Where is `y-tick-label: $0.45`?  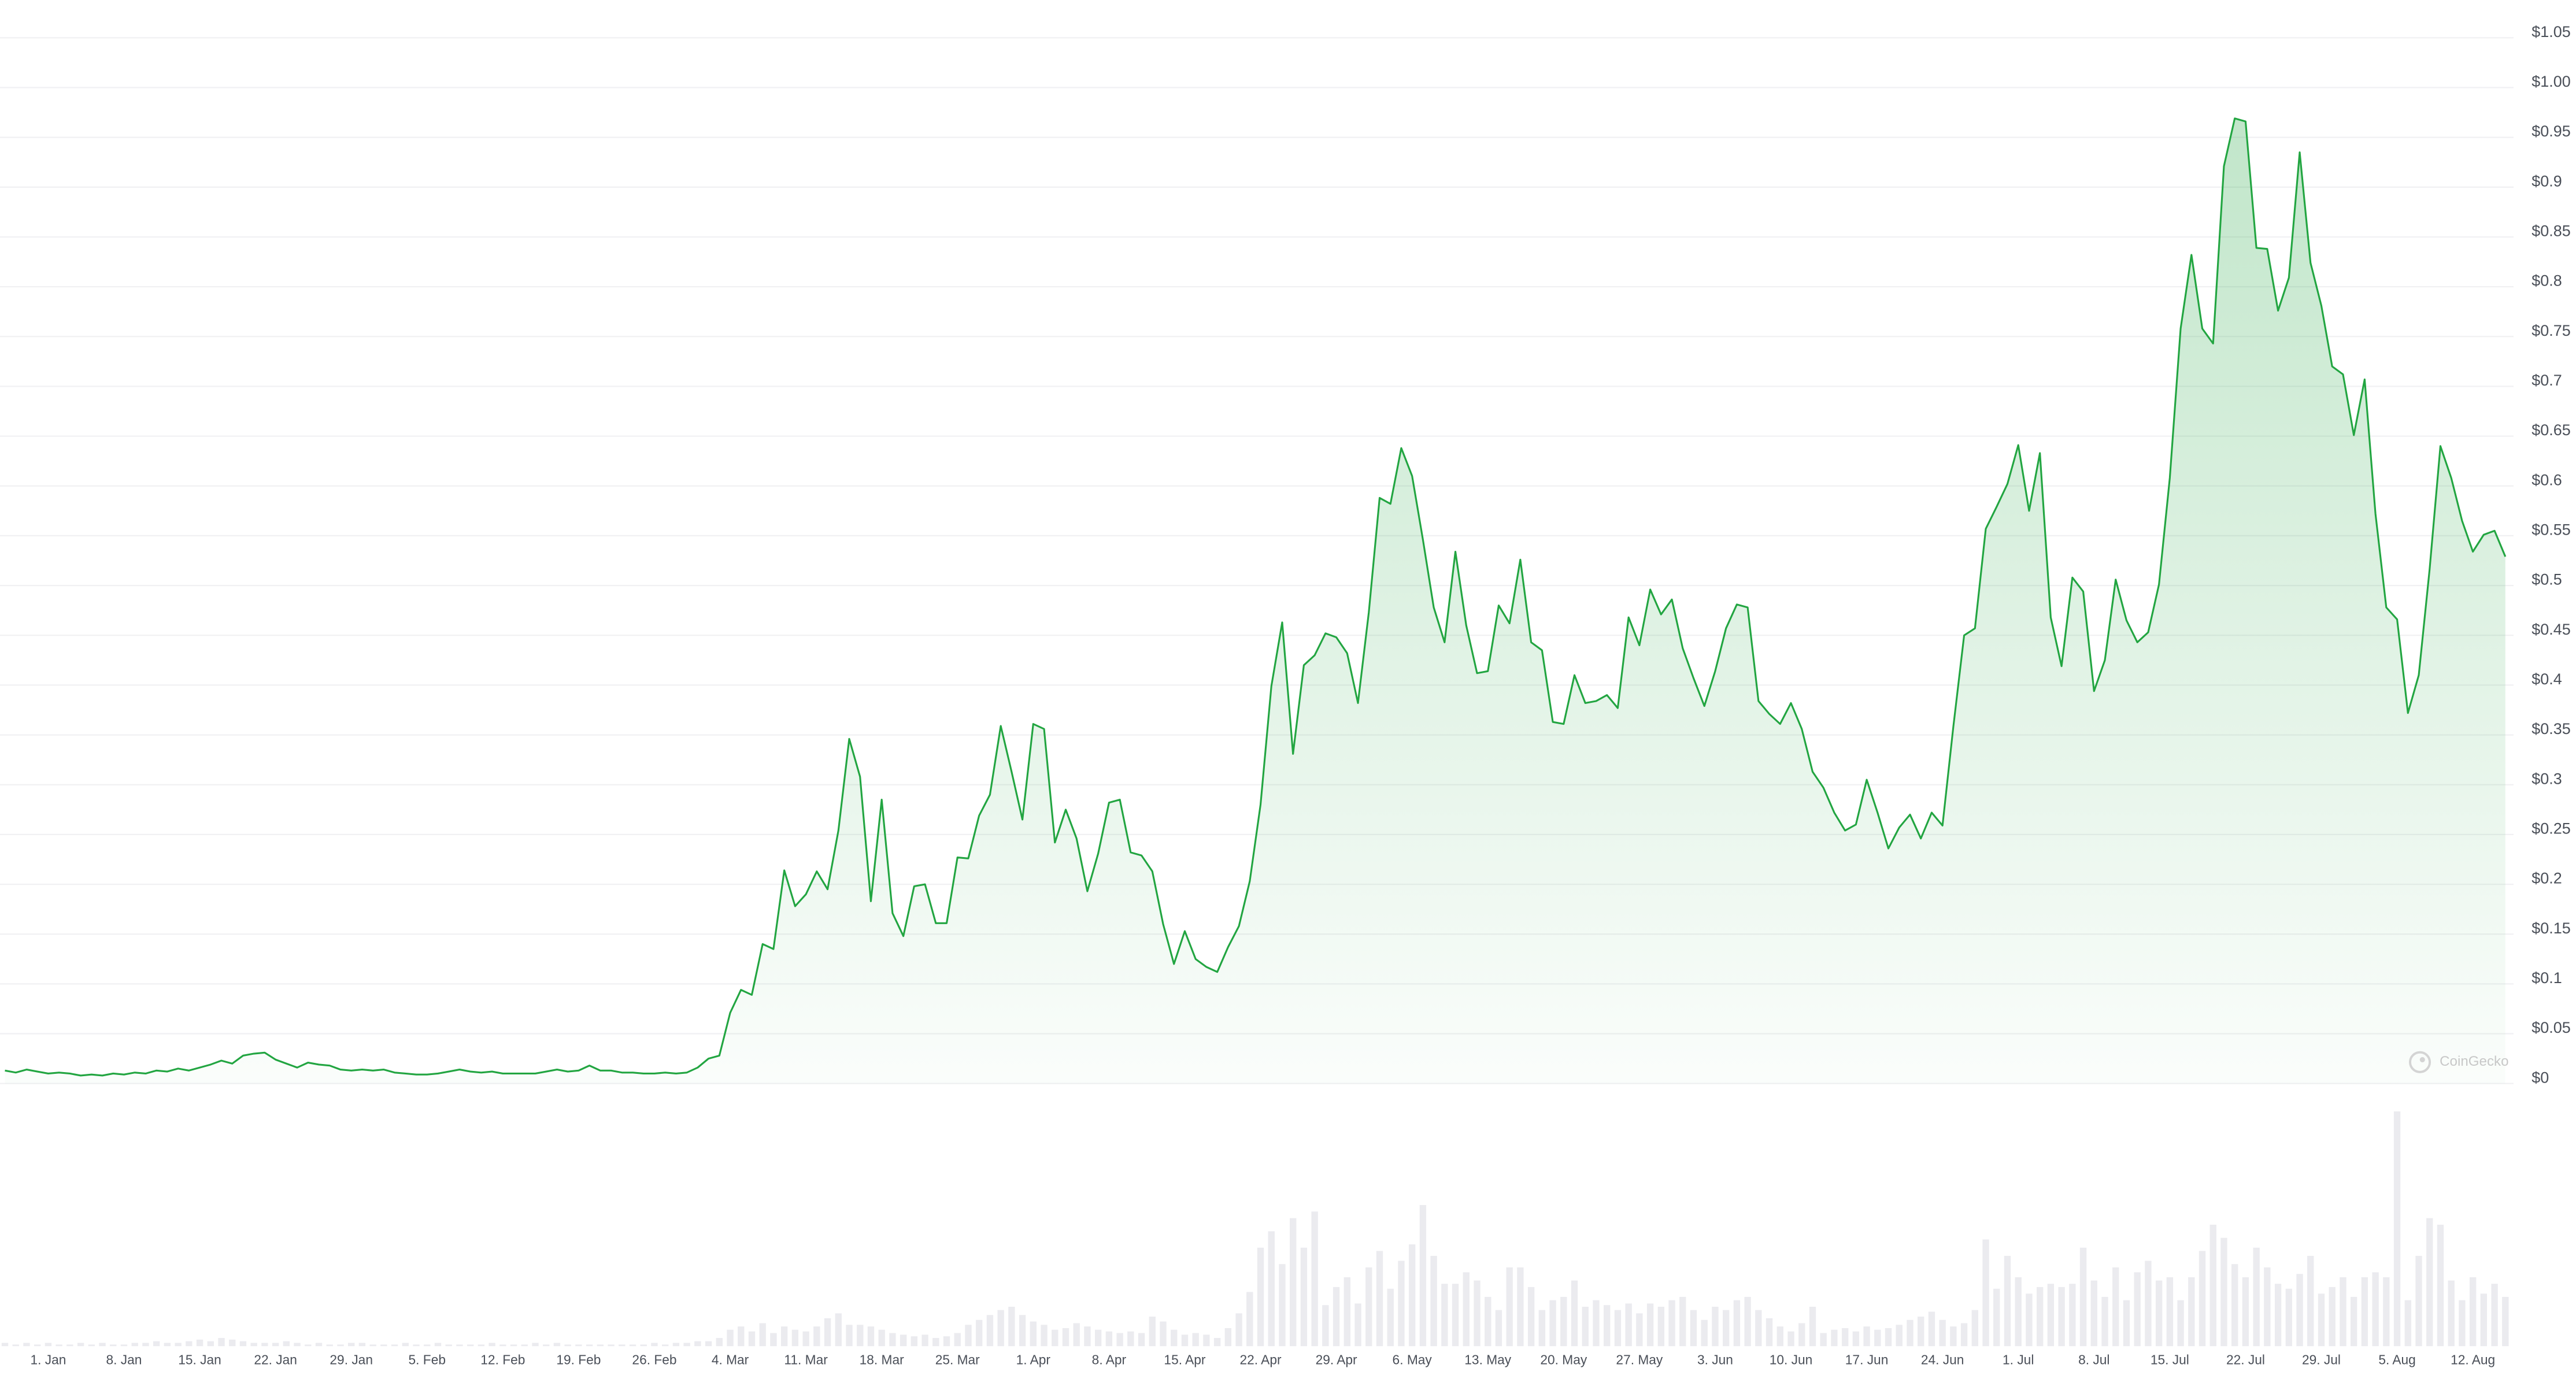 y-tick-label: $0.45 is located at coordinates (2551, 630).